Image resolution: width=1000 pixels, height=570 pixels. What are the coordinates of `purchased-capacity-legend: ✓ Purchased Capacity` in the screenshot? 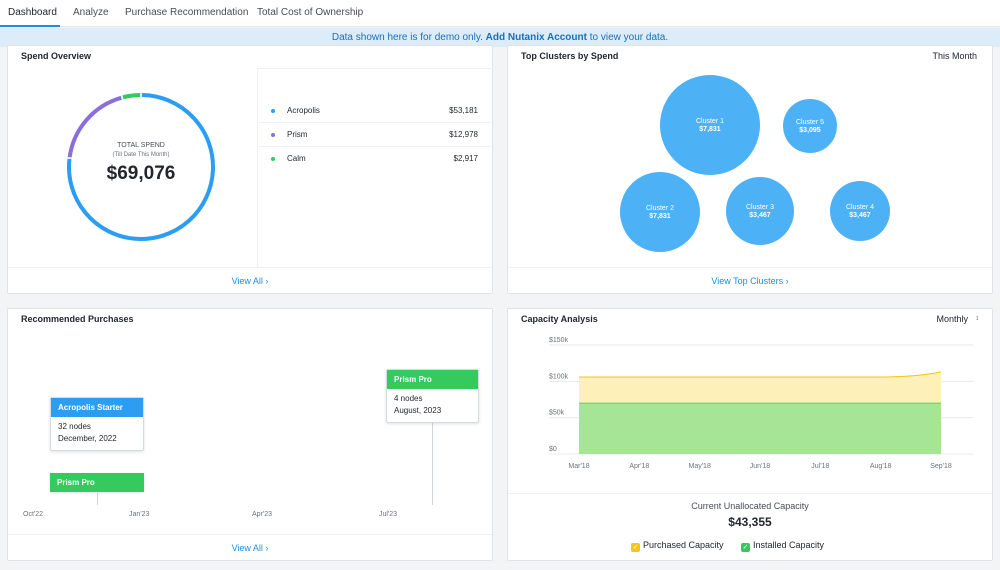 It's located at (677, 546).